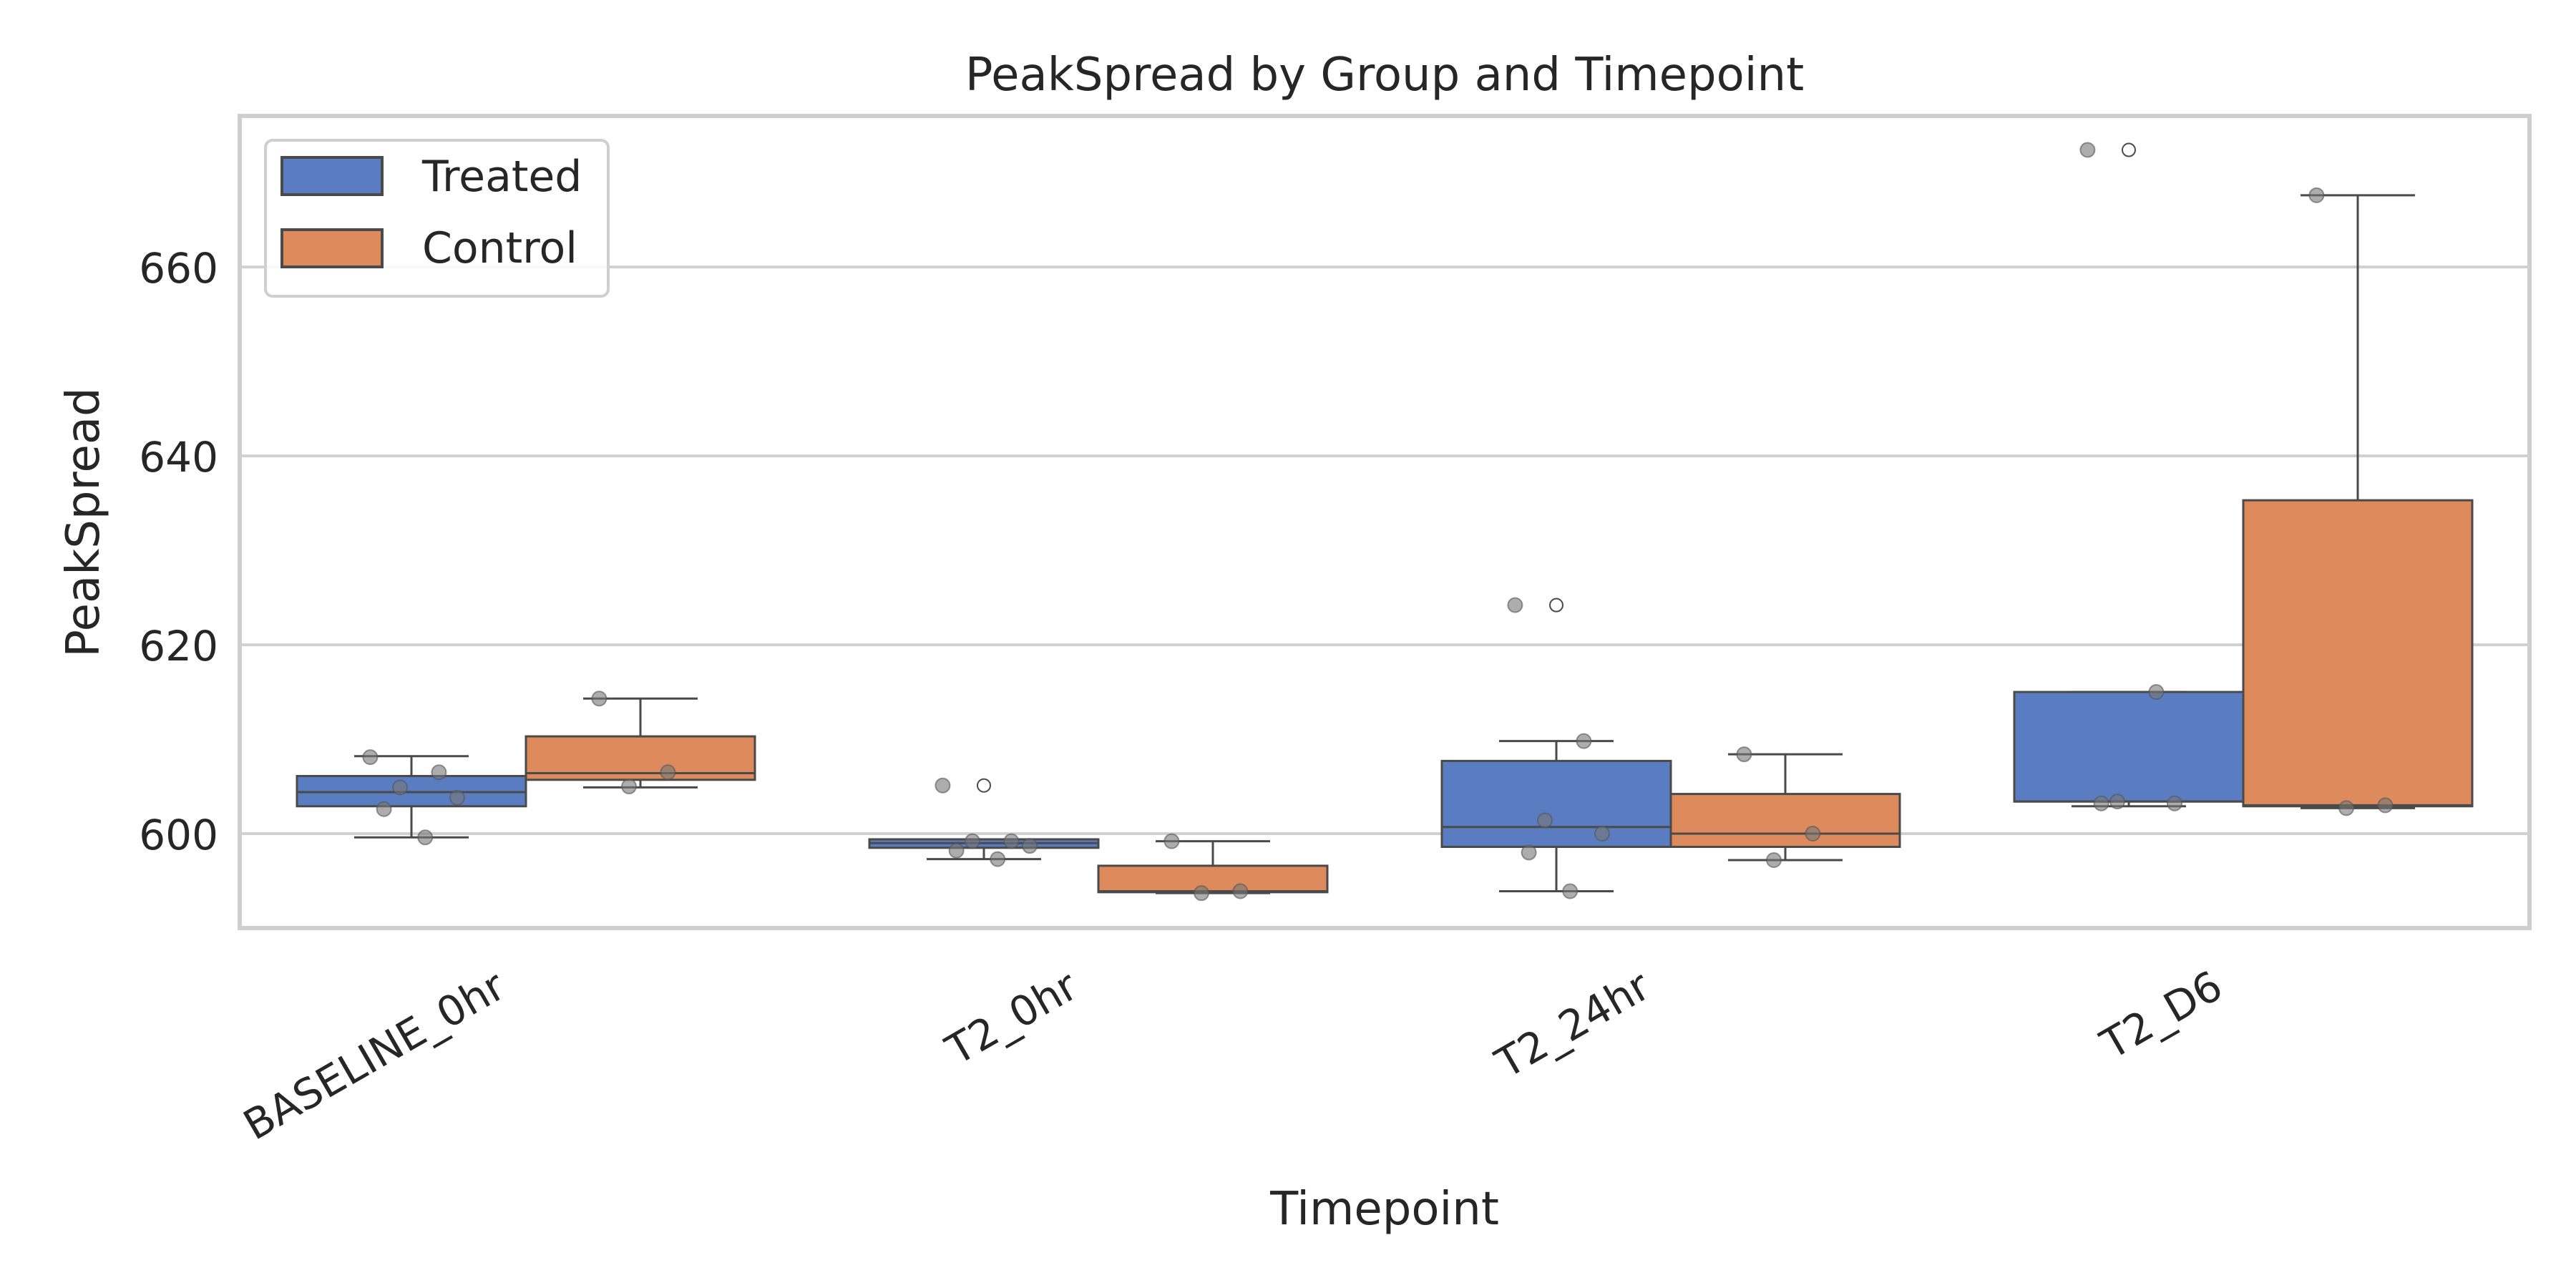 Image resolution: width=2576 pixels, height=1288 pixels. I want to click on legend: Treated Control, so click(437, 218).